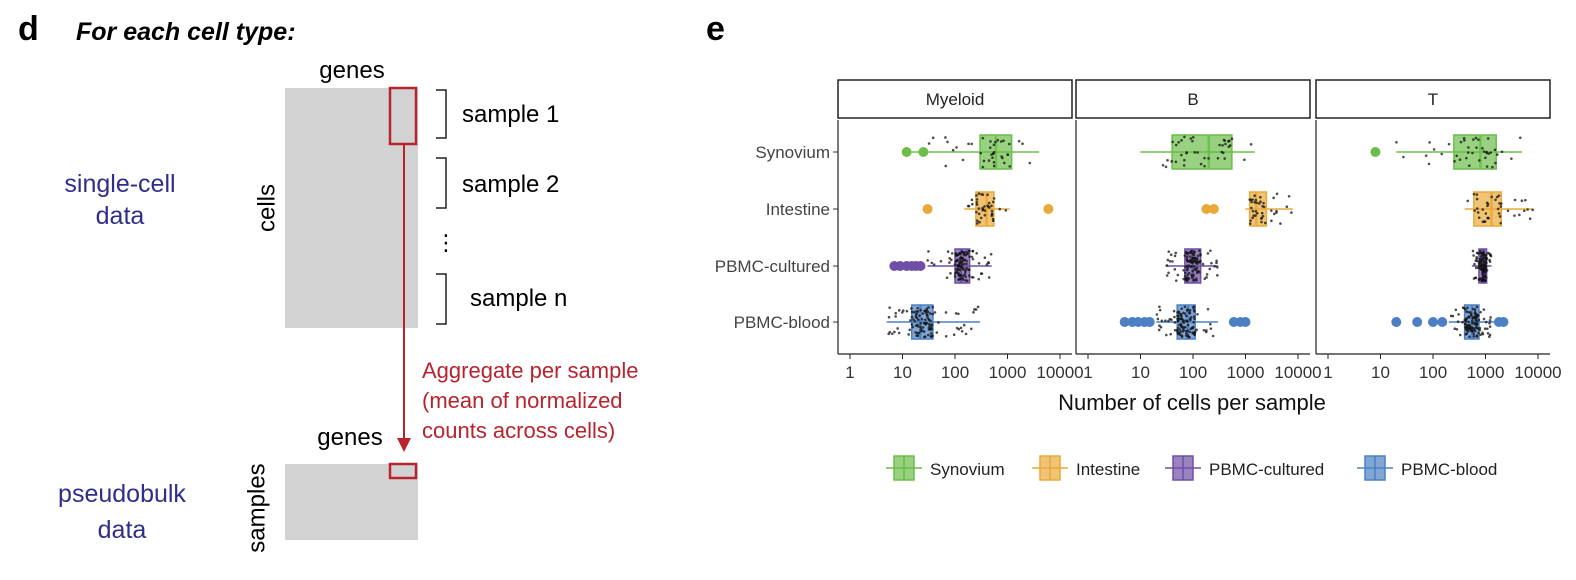 The height and width of the screenshot is (580, 1576). Describe the element at coordinates (403, 471) in the screenshot. I see `pseudobulk-highlight-box` at that location.